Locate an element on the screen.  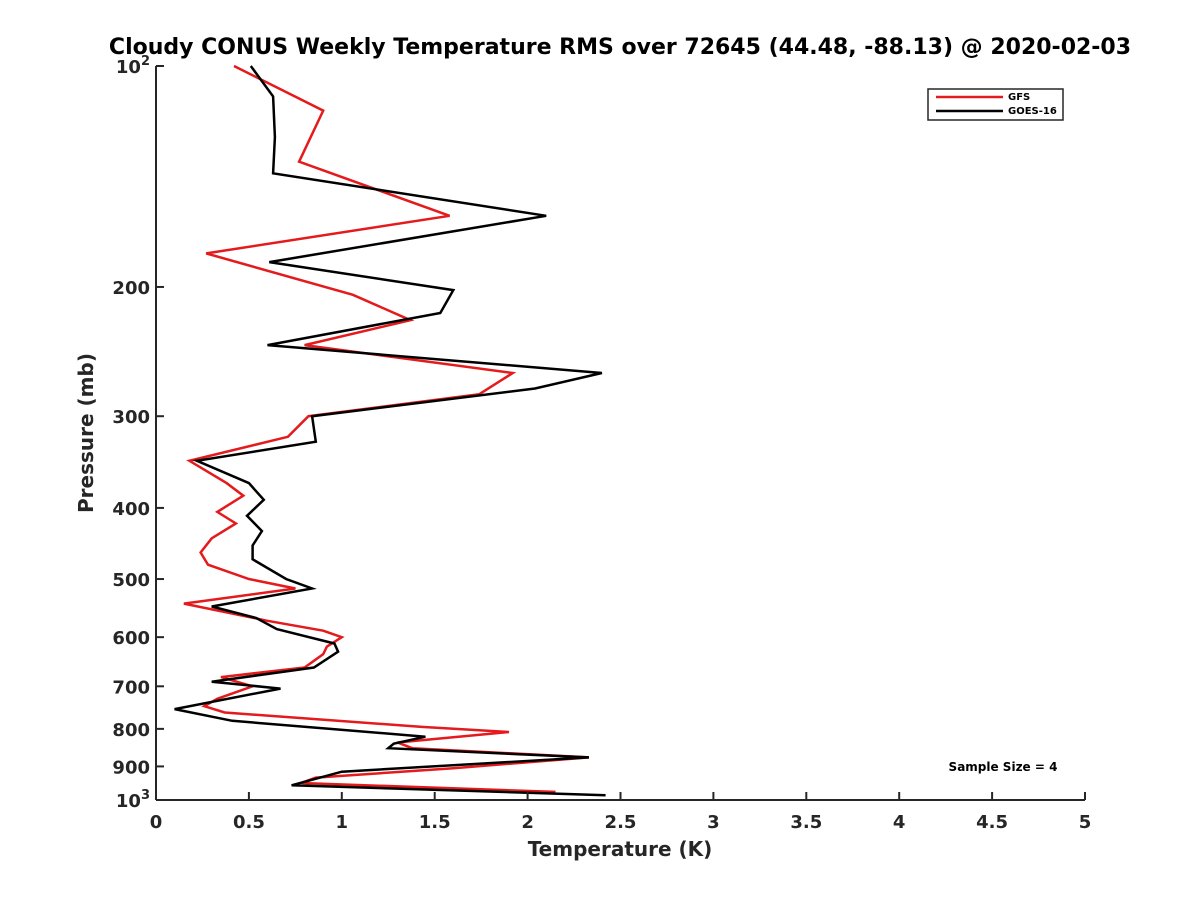
x-tick-label: 4 is located at coordinates (899, 822).